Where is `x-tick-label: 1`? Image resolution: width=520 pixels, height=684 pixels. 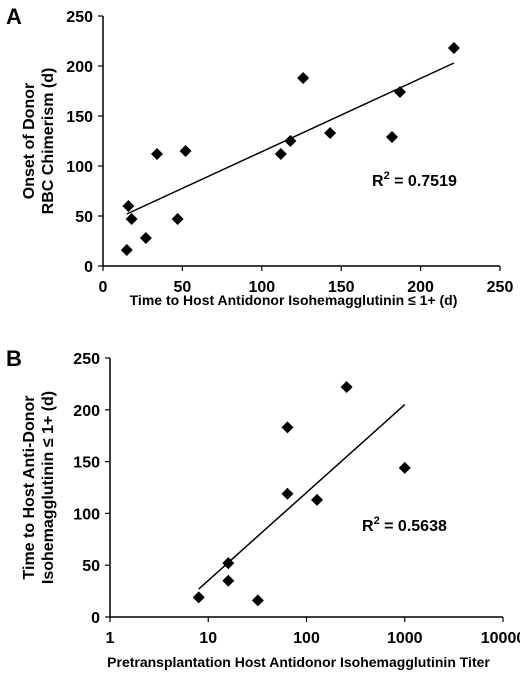 x-tick-label: 1 is located at coordinates (110, 638).